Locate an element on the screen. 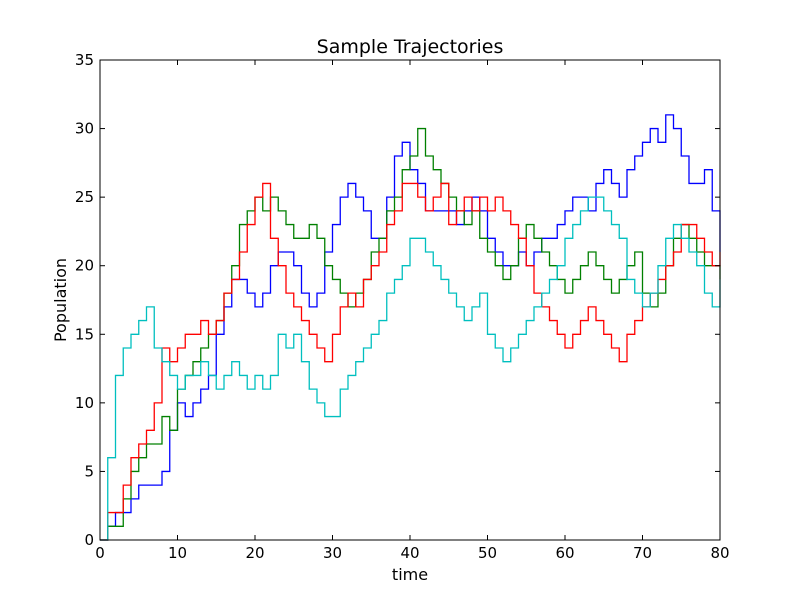  x-tick-label: 20 is located at coordinates (254, 553).